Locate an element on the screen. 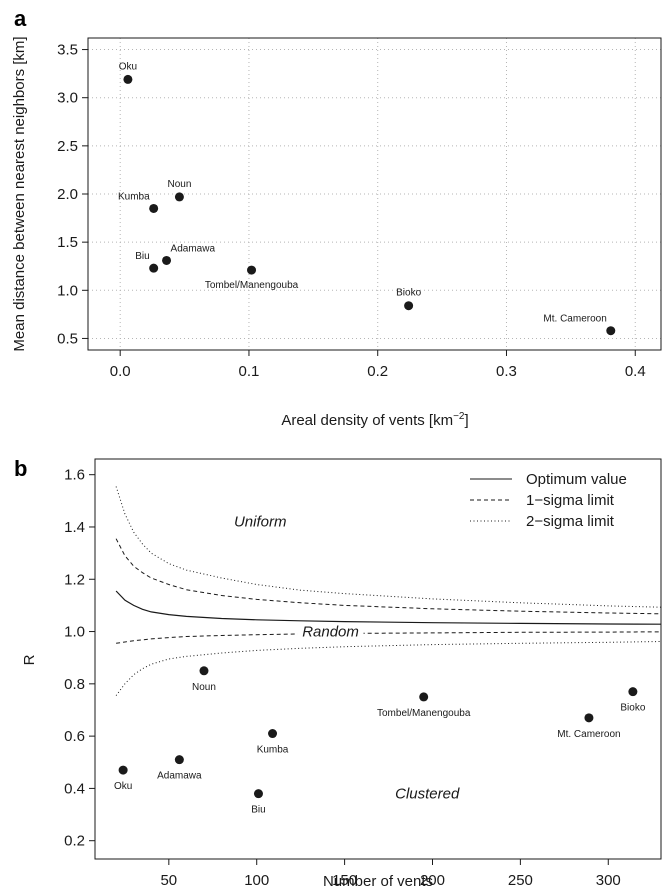  panel-a-y-tick-label: 2.0 is located at coordinates (67, 194).